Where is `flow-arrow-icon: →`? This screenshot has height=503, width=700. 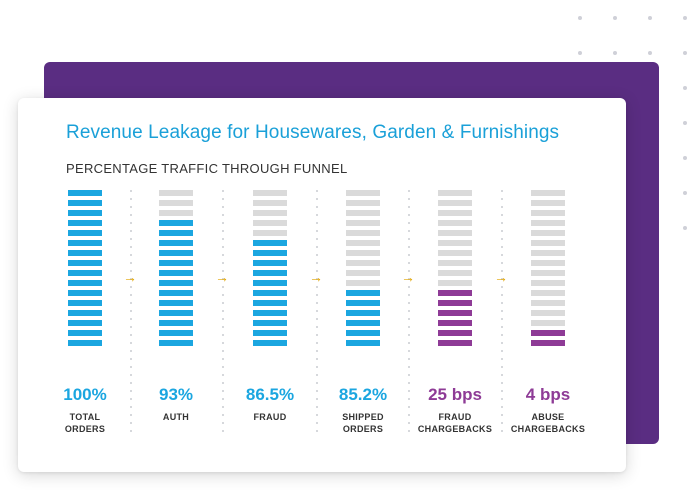
flow-arrow-icon: → is located at coordinates (408, 277).